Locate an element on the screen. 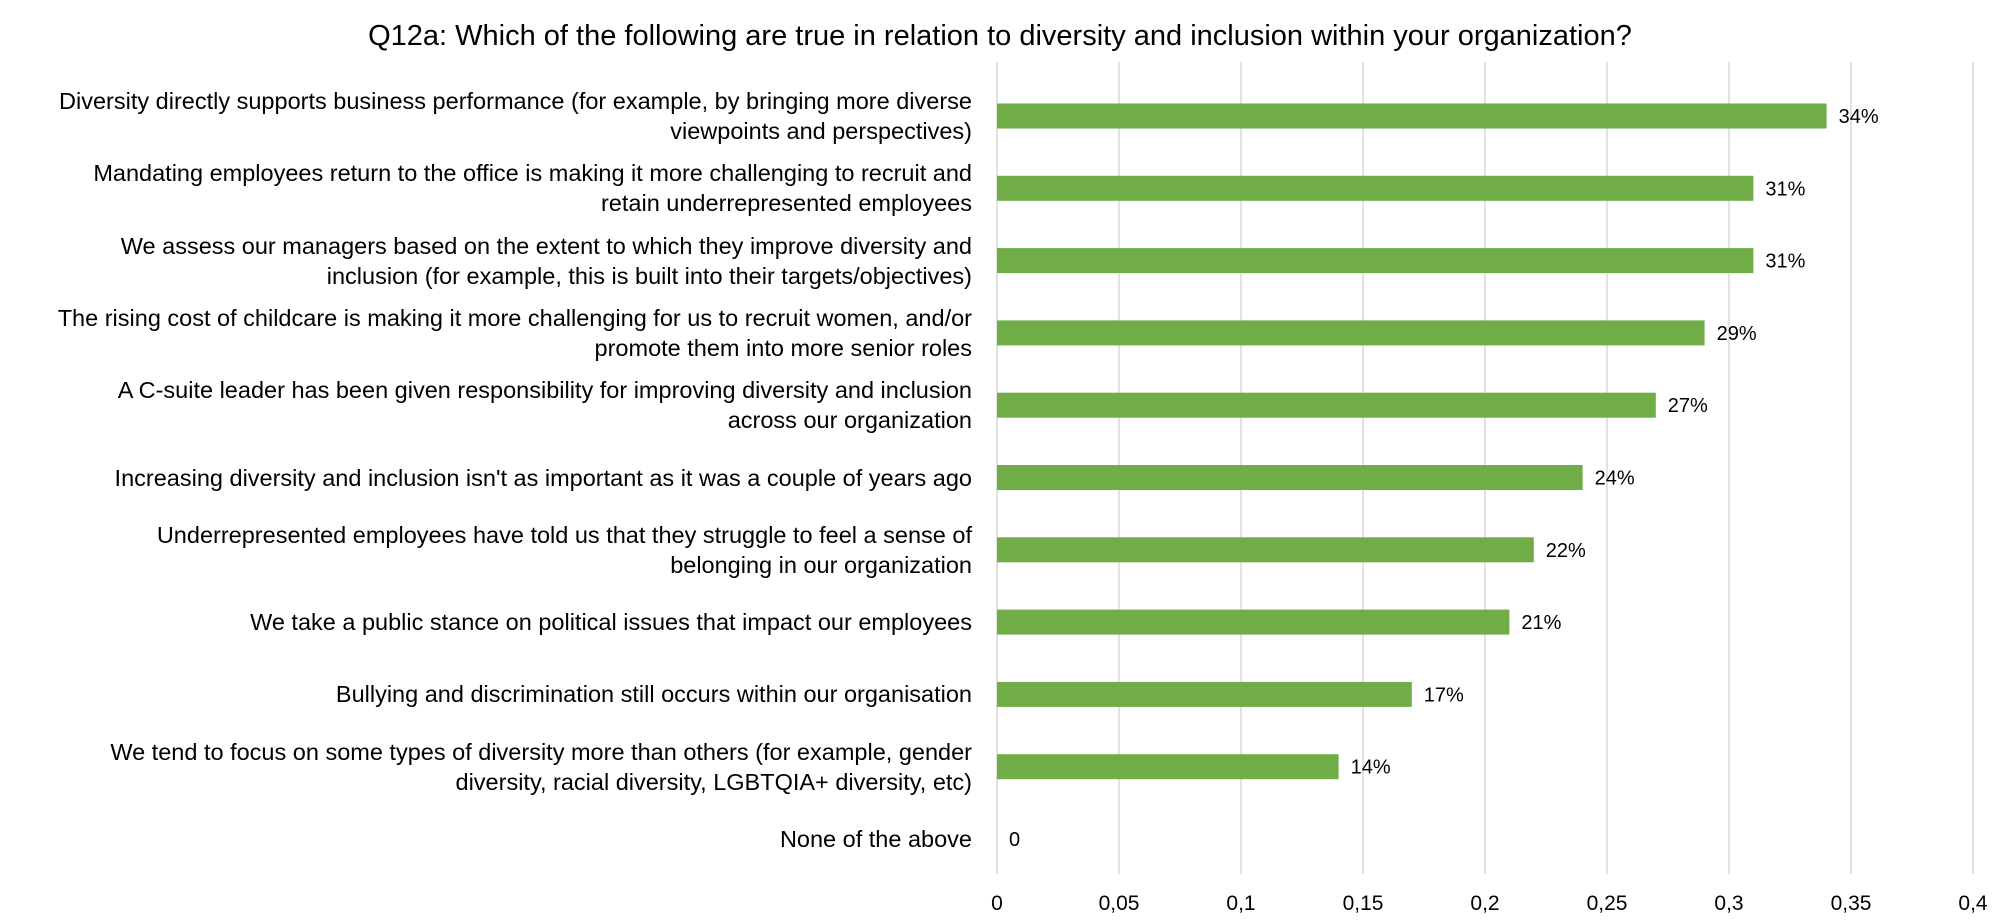 This screenshot has height=923, width=2000. category-label-line: across our organization is located at coordinates (849, 420).